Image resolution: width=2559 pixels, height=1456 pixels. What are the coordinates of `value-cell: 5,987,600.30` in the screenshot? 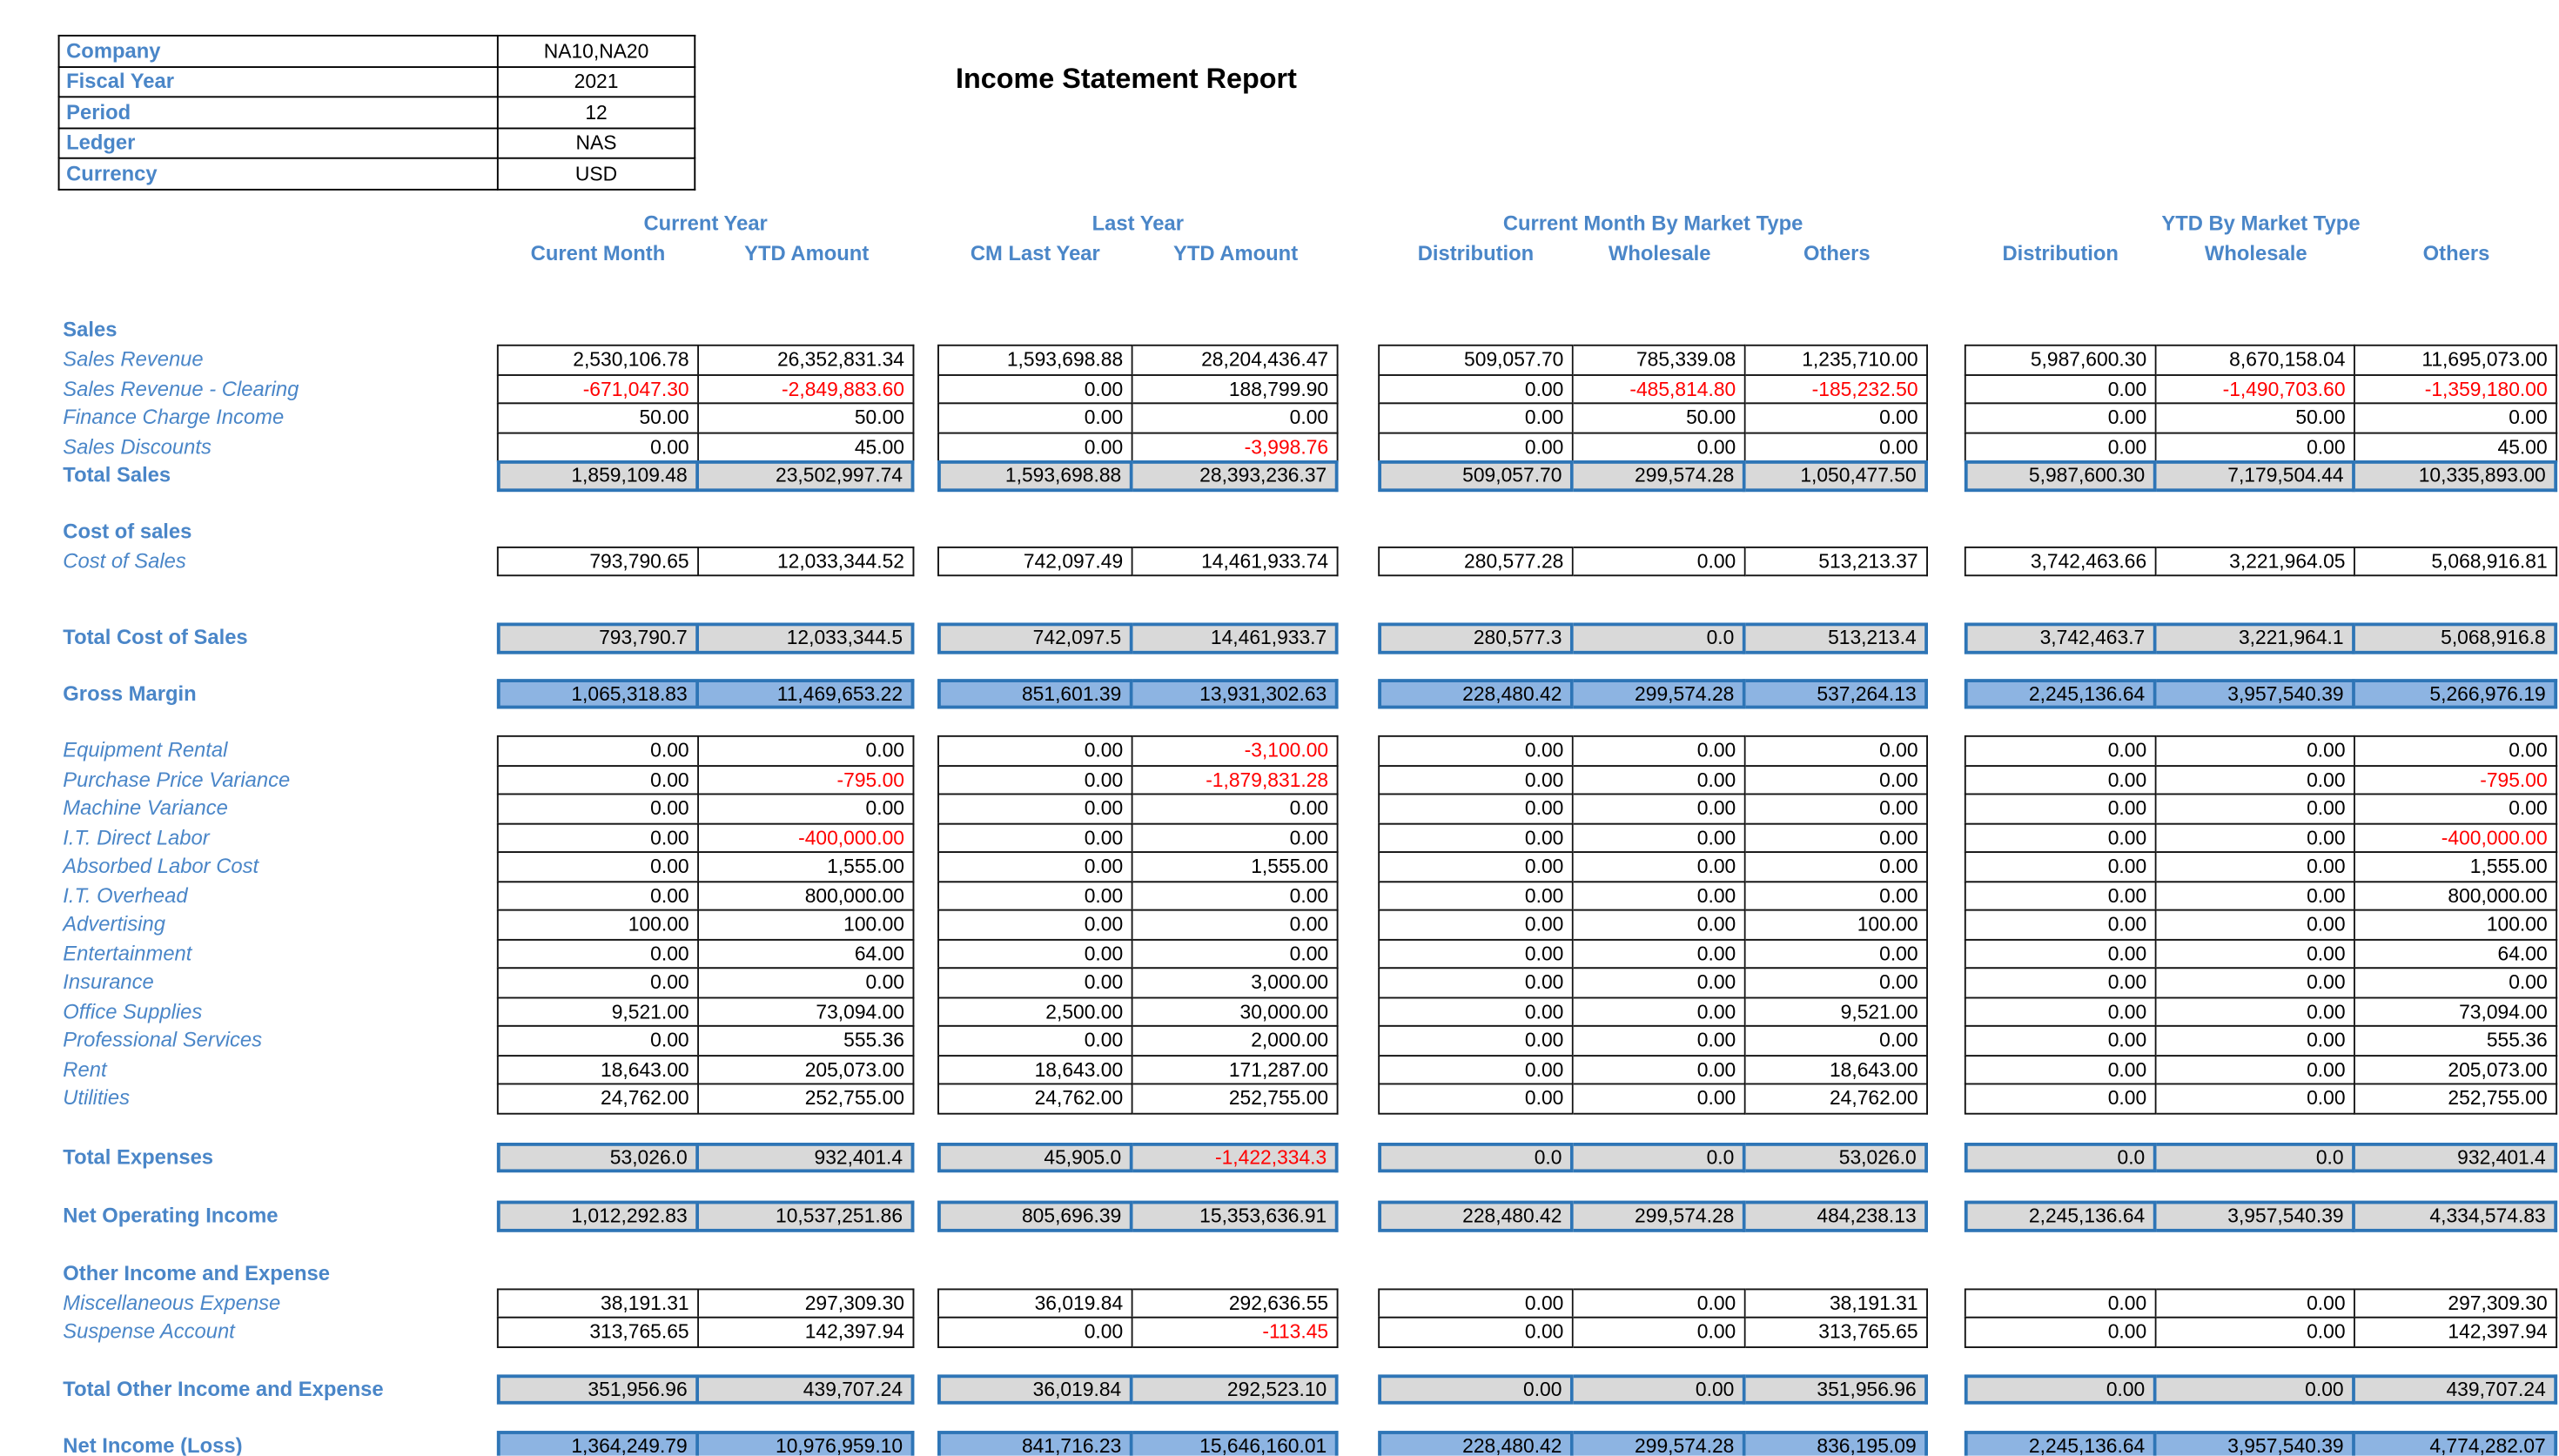 It's located at (2060, 476).